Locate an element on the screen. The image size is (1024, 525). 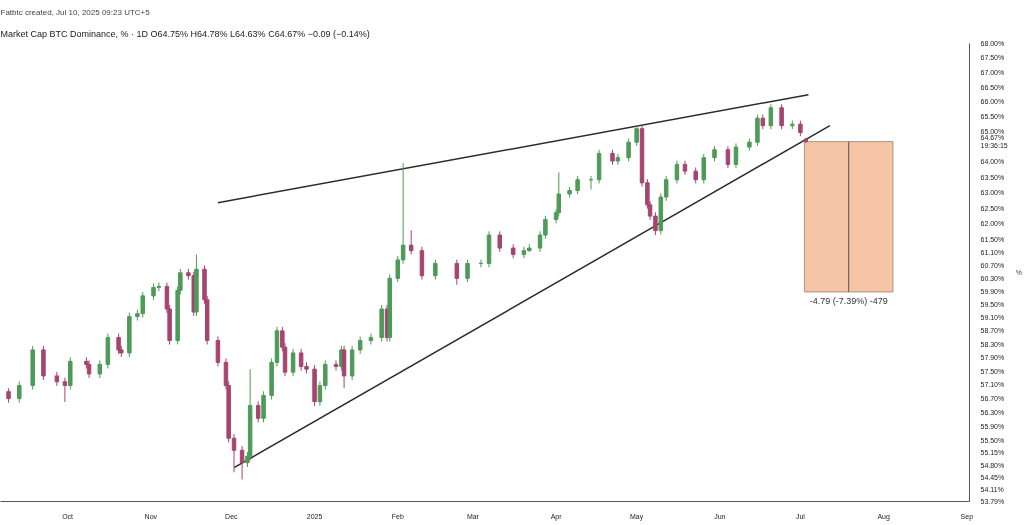
chart-title: Market Cap BTC Dominance, % · 1D O64.75% H64.78% L64.63% C64.67% −0.09 (−0.14%) is located at coordinates (185, 33).